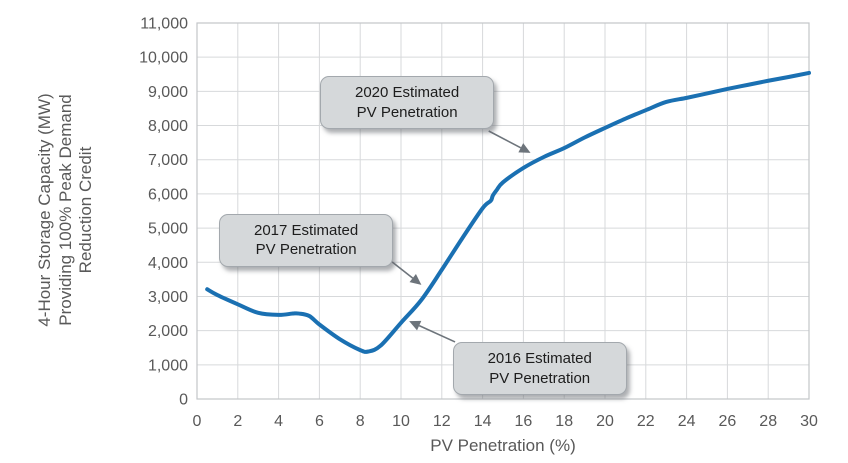  I want to click on y-tick-label: 8,000, so click(168, 126).